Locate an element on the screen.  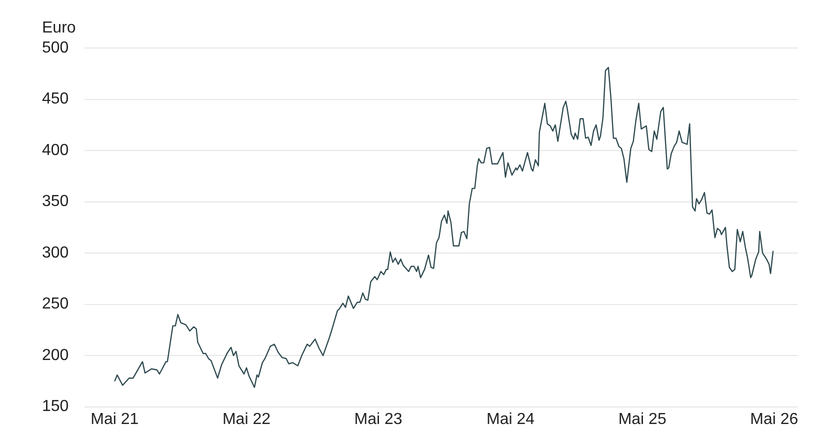
x-tick-label: Mai 23 is located at coordinates (378, 419).